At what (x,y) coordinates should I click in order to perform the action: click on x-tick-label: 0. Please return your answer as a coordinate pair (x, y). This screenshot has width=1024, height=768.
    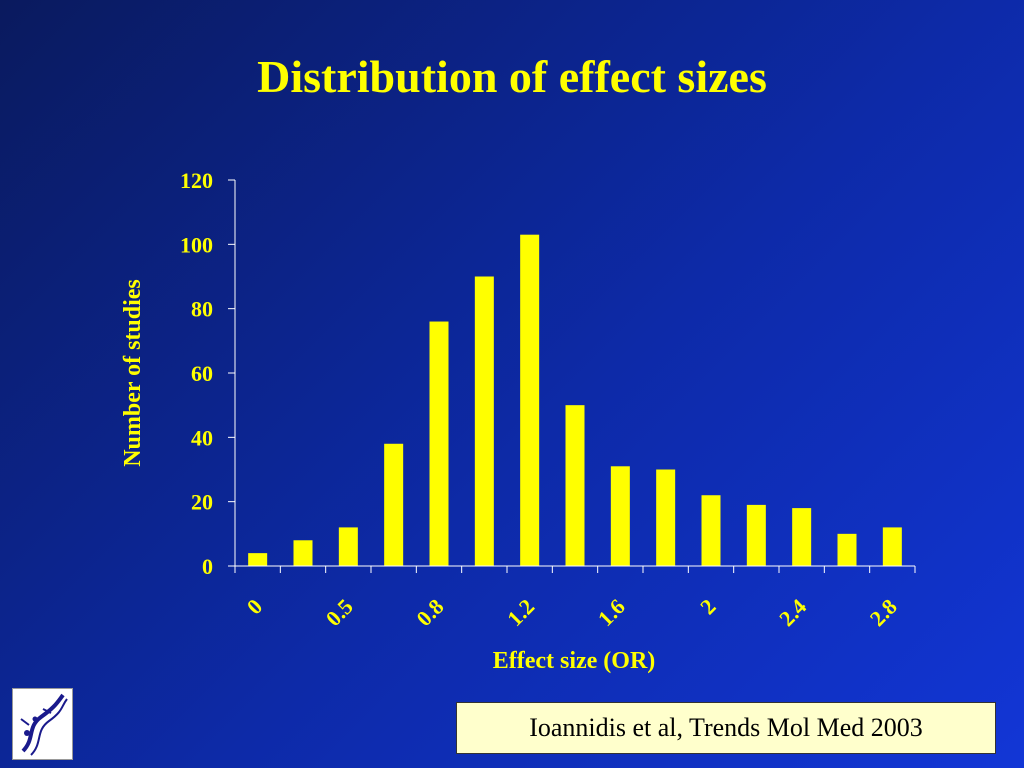
    Looking at the image, I should click on (254, 606).